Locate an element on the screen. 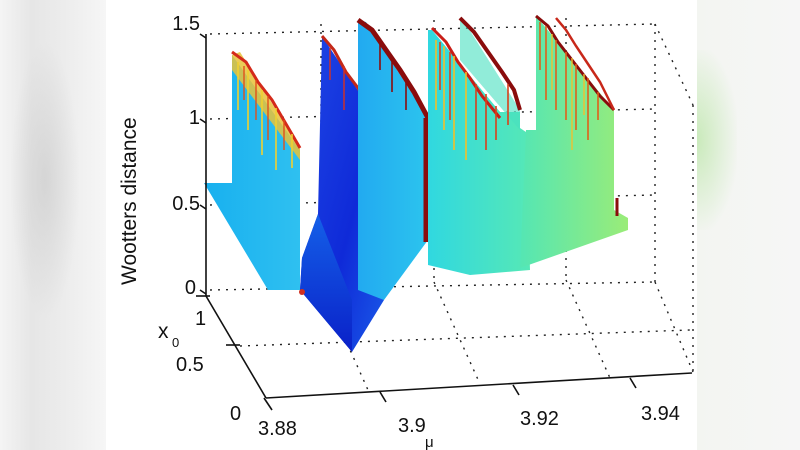 Image resolution: width=800 pixels, height=450 pixels. x-axis-title: μ is located at coordinates (429, 442).